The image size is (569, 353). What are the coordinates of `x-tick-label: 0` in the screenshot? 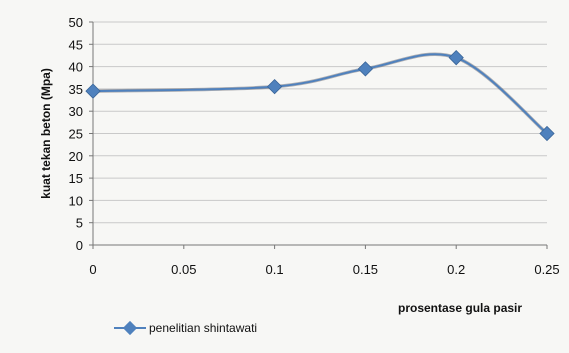 It's located at (92, 269).